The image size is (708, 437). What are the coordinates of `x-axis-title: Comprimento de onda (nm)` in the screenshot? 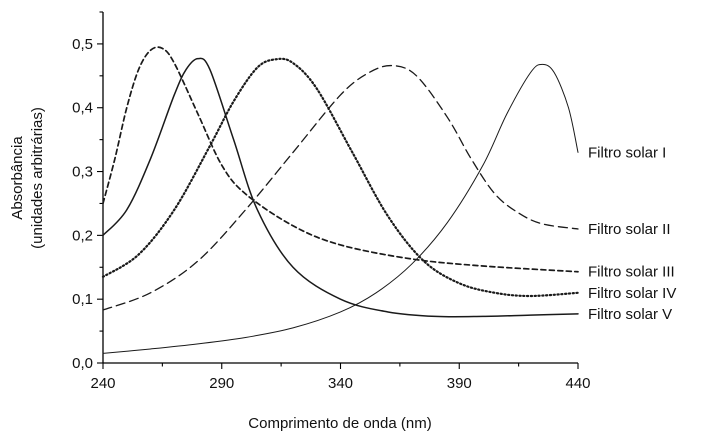 It's located at (339, 423).